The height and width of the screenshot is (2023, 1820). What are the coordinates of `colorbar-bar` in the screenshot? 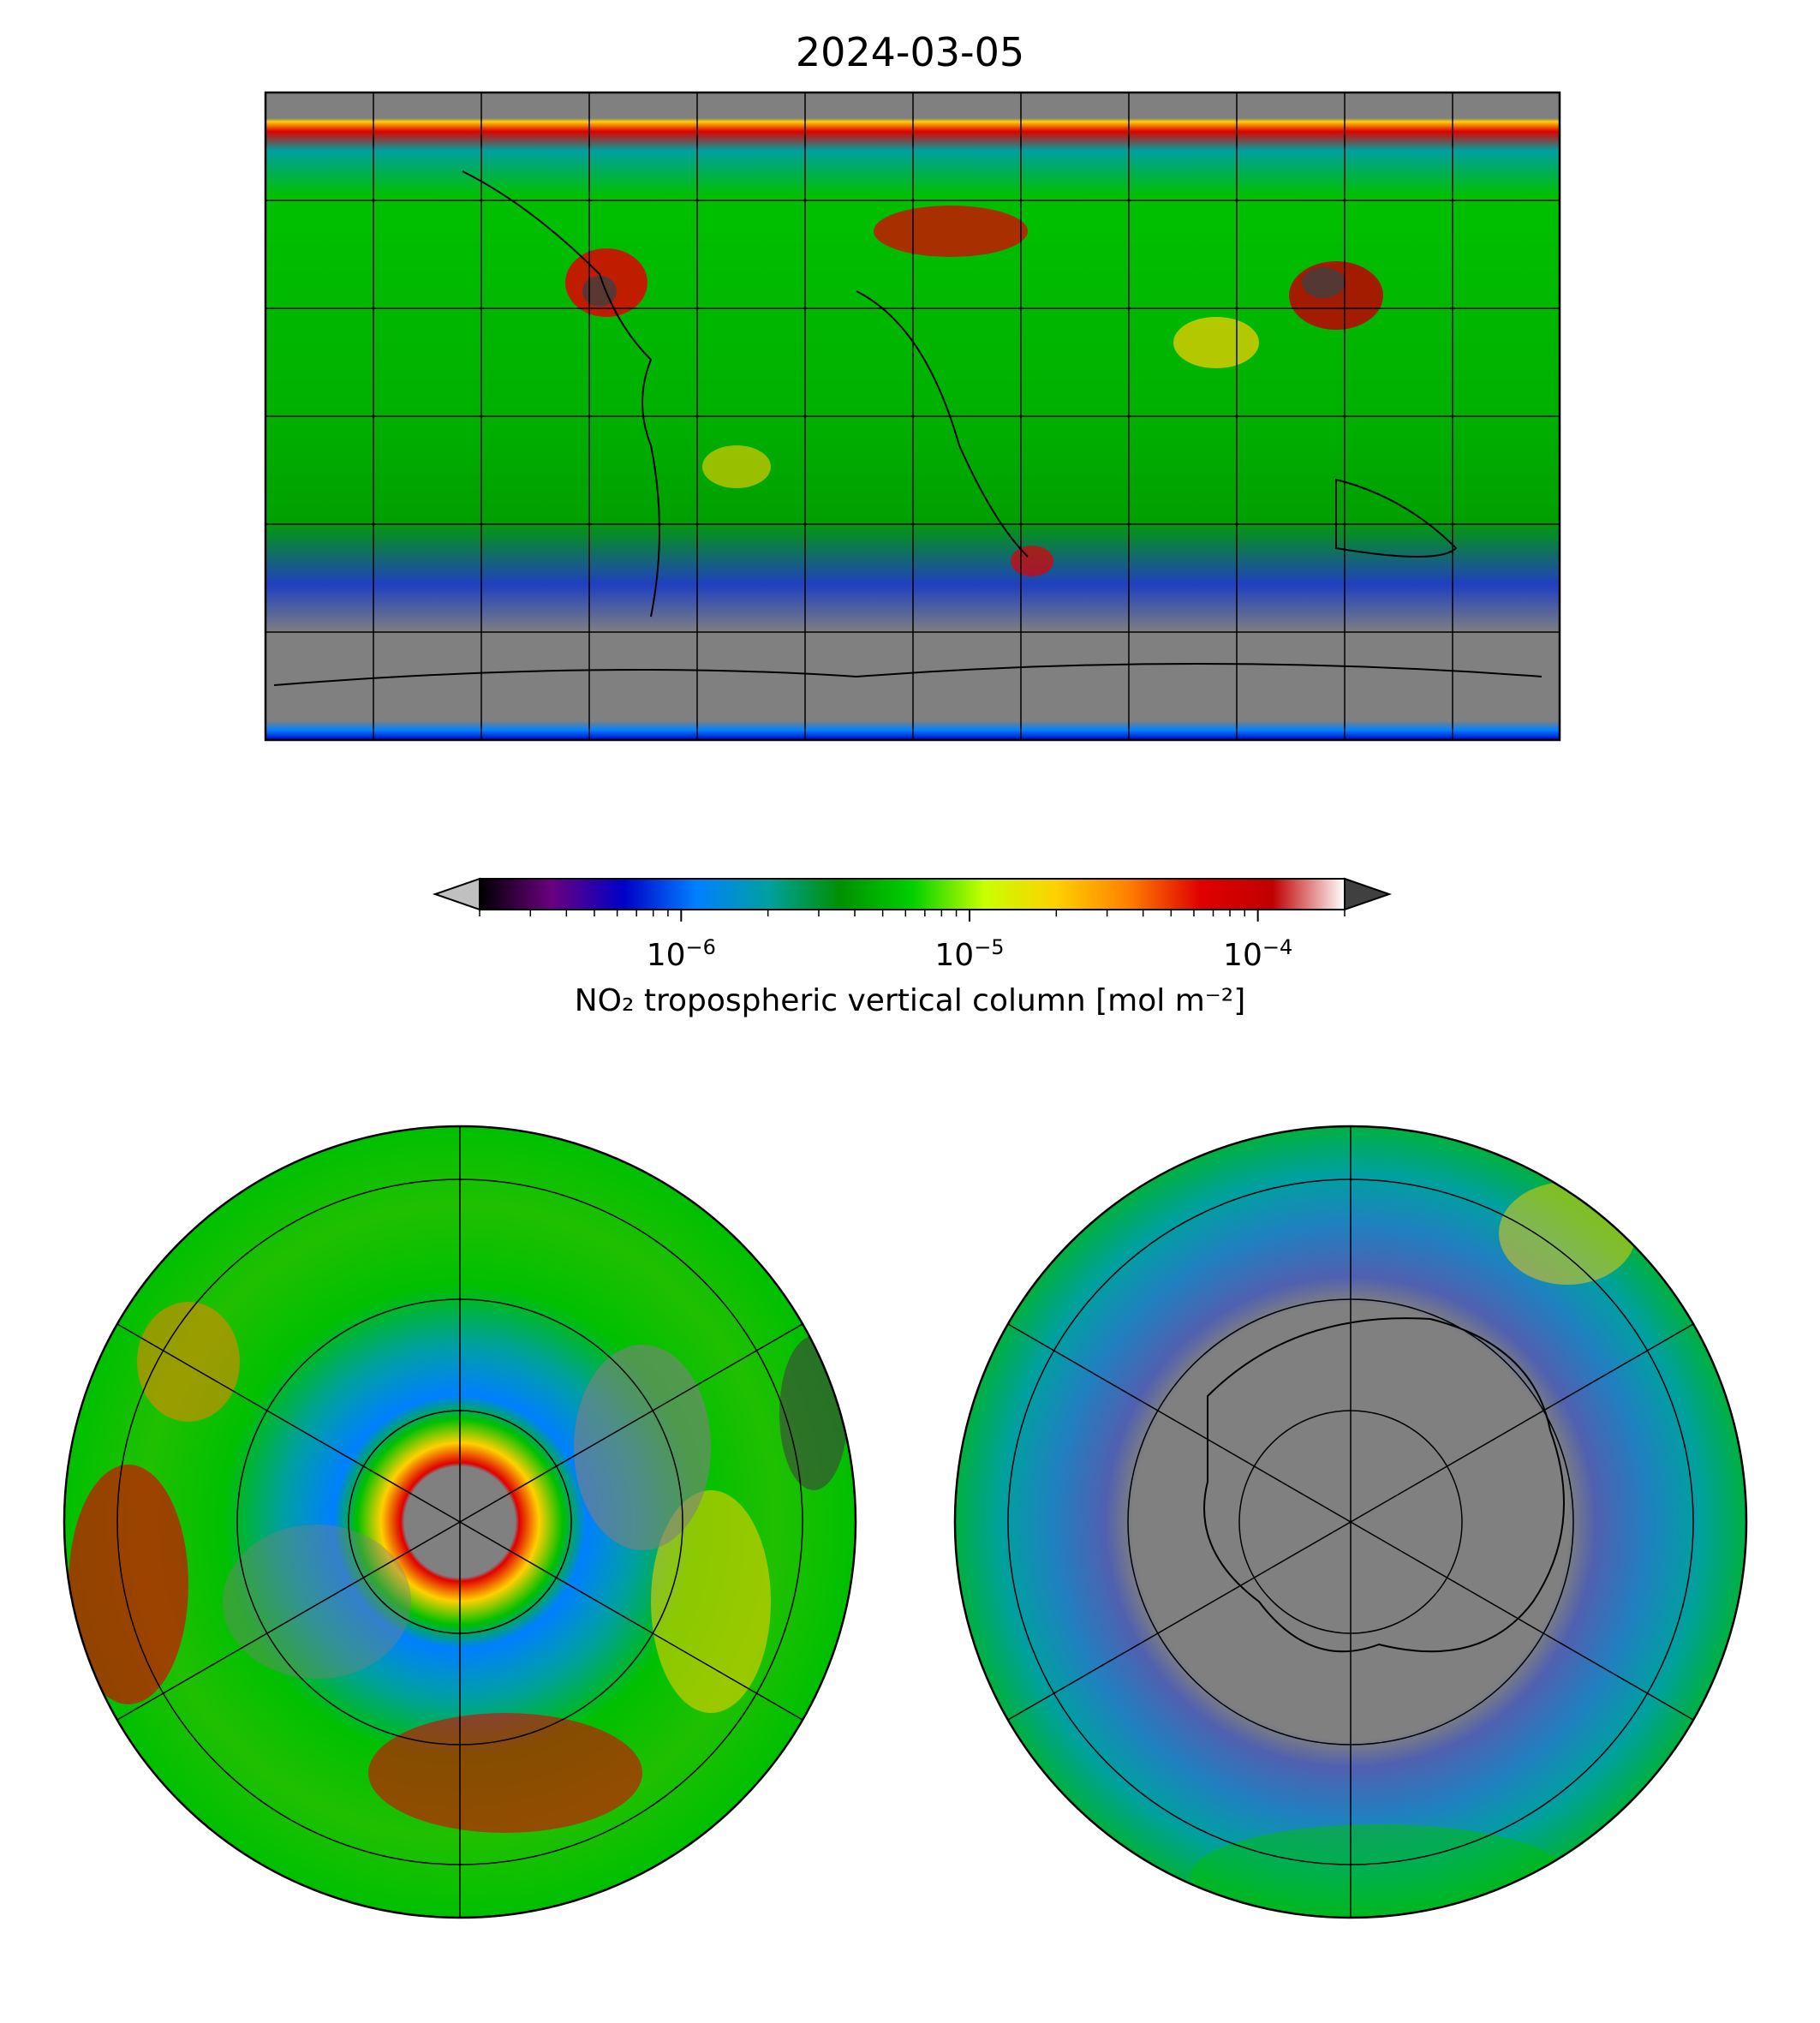 It's located at (912, 894).